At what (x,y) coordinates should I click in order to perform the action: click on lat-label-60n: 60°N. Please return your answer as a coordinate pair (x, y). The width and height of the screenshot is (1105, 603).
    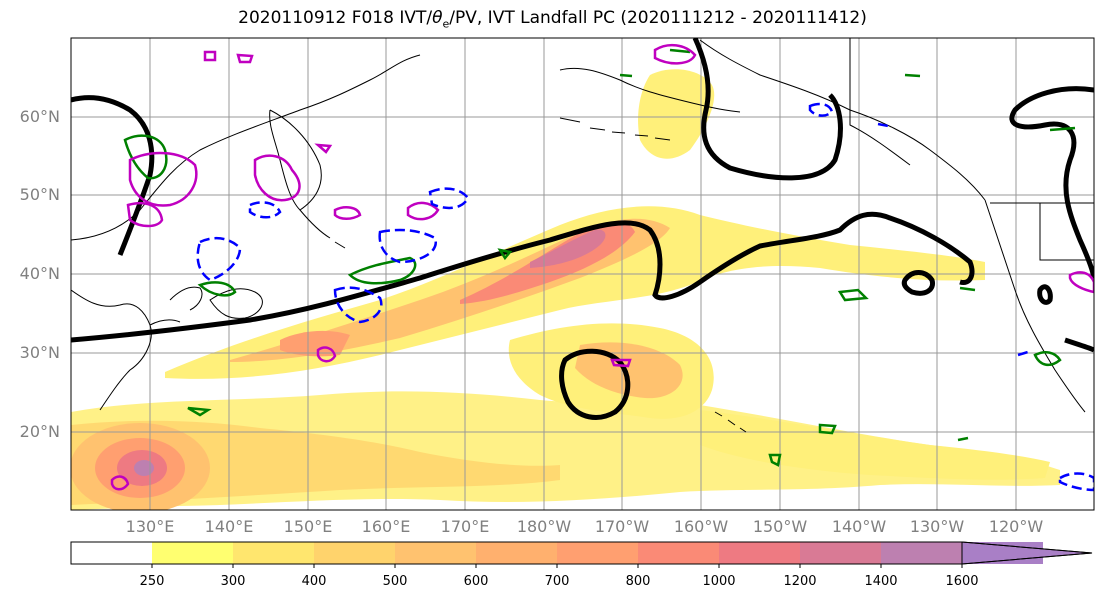
    Looking at the image, I should click on (39, 116).